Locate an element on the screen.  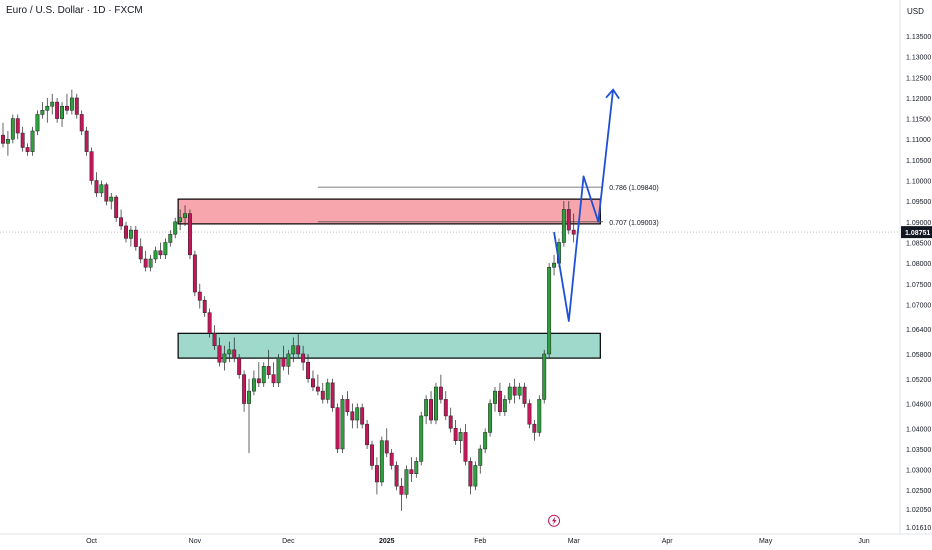
symbol-title: Euro / U.S. Dollar · 1D · FXCM is located at coordinates (74, 10).